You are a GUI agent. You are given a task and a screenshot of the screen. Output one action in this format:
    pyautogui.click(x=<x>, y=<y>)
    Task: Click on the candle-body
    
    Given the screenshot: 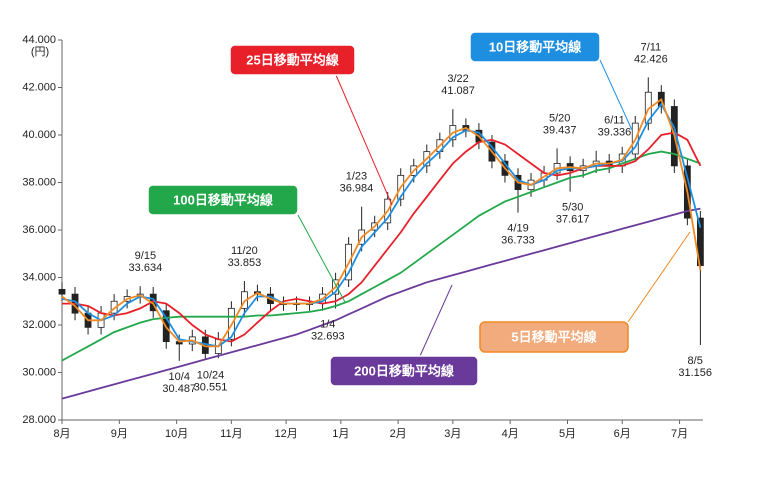 What is the action you would take?
    pyautogui.click(x=62, y=291)
    